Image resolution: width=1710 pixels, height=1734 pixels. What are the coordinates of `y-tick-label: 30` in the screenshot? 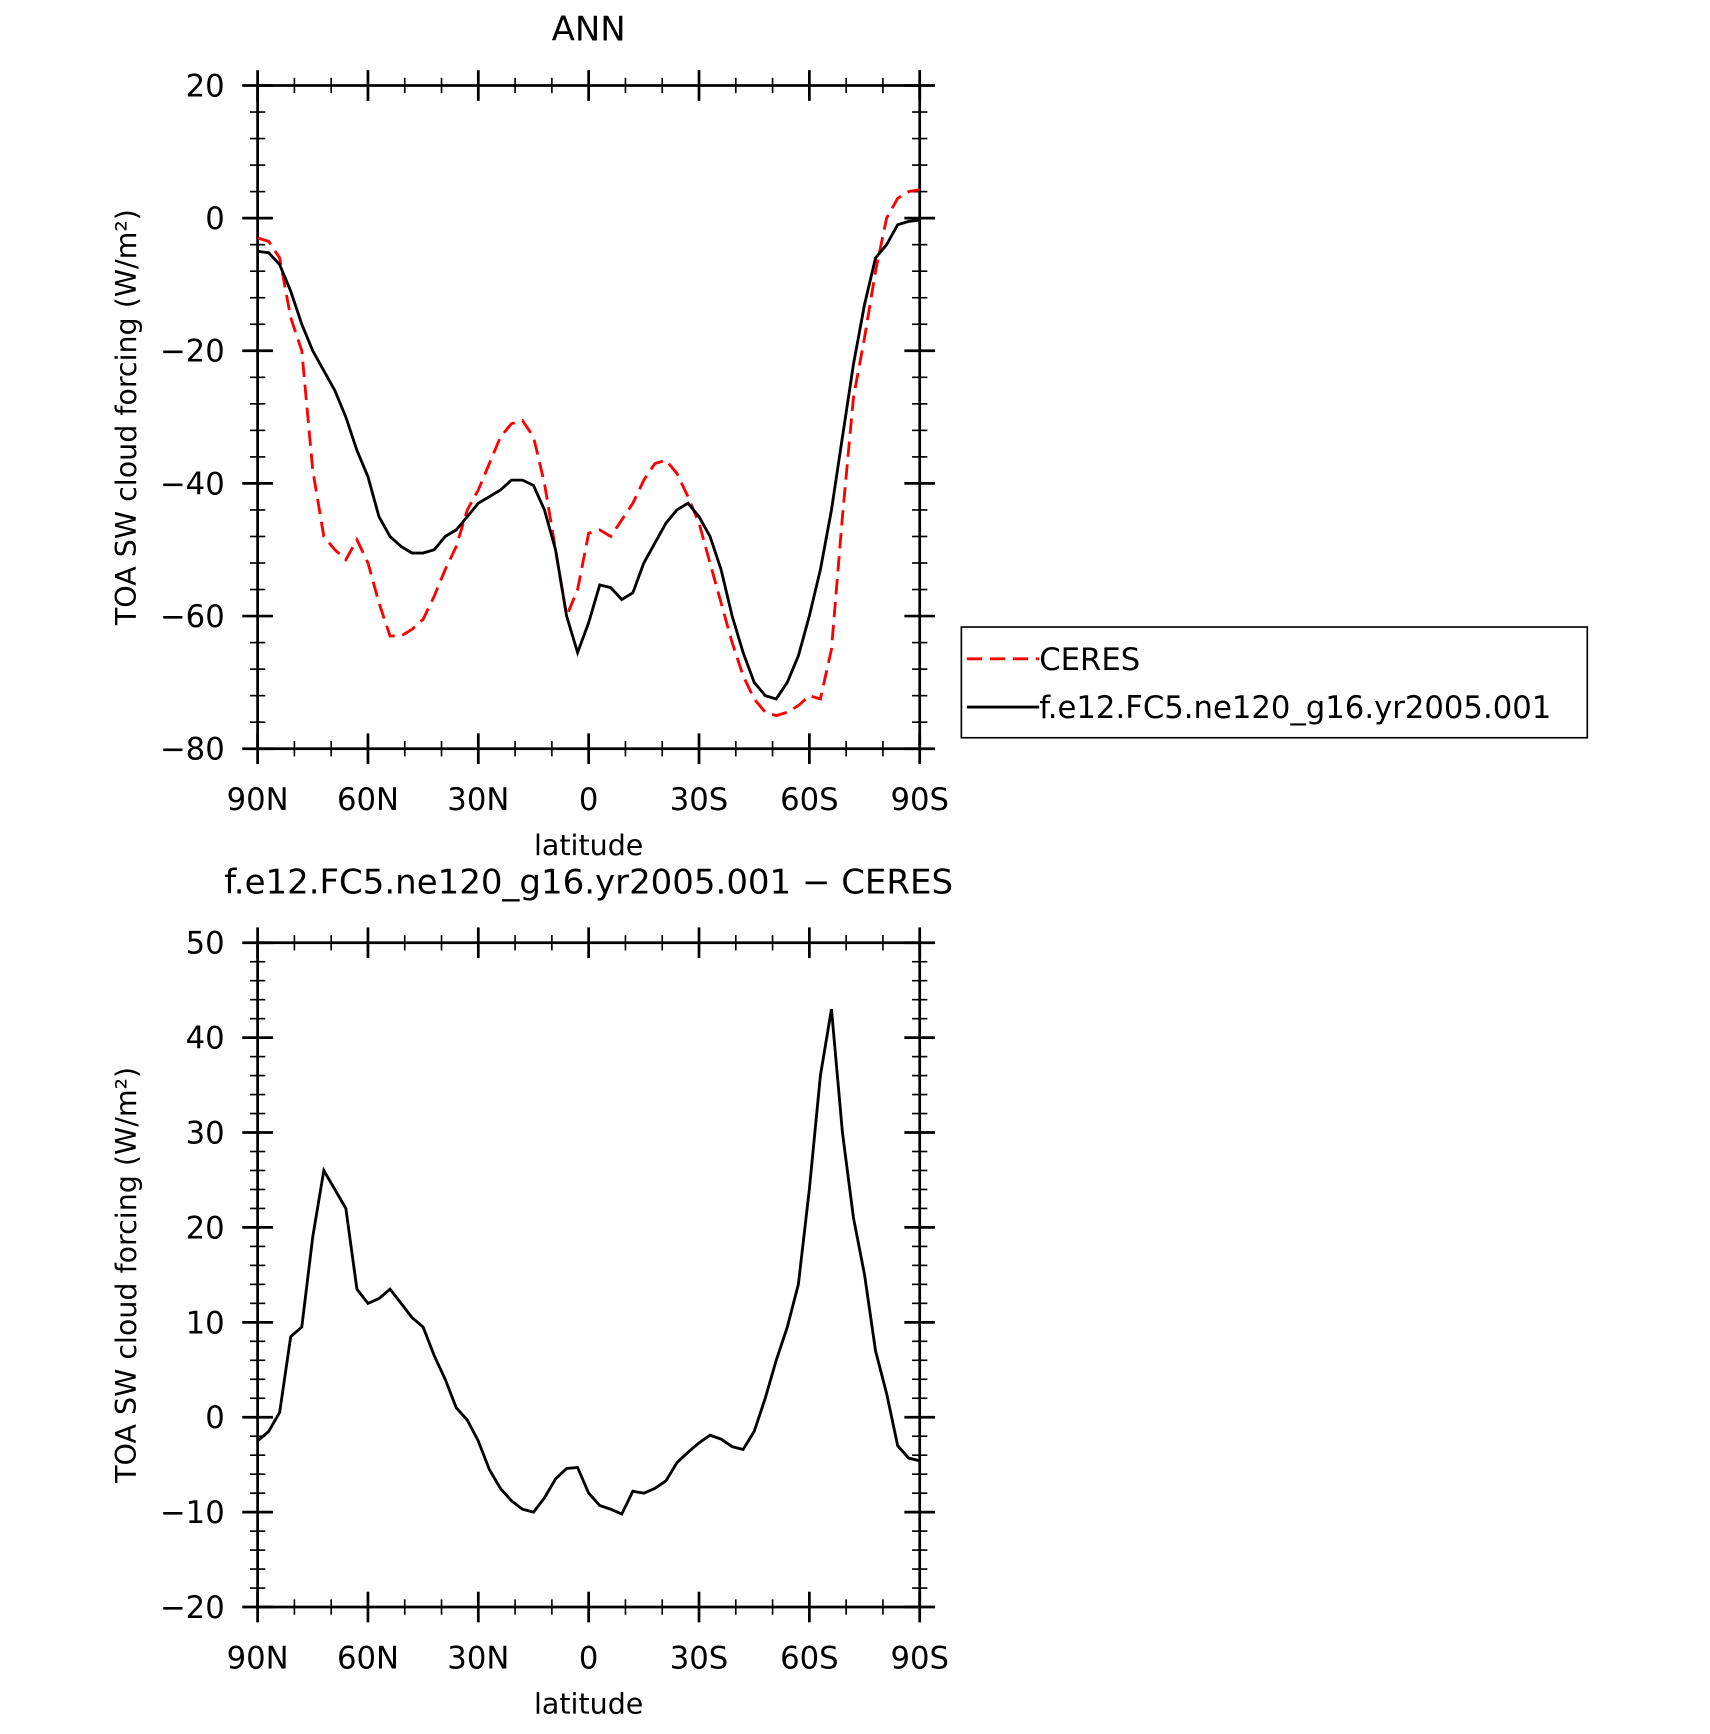 It's located at (205, 1133).